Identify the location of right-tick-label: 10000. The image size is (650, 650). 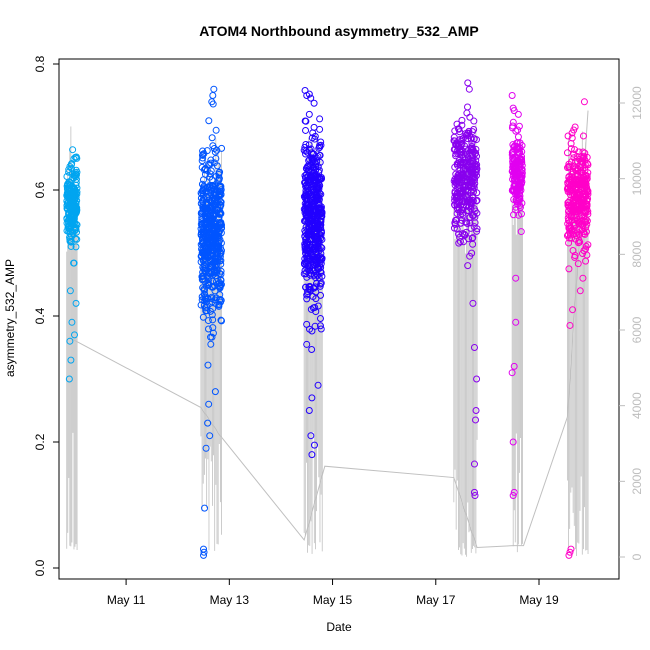
(637, 179).